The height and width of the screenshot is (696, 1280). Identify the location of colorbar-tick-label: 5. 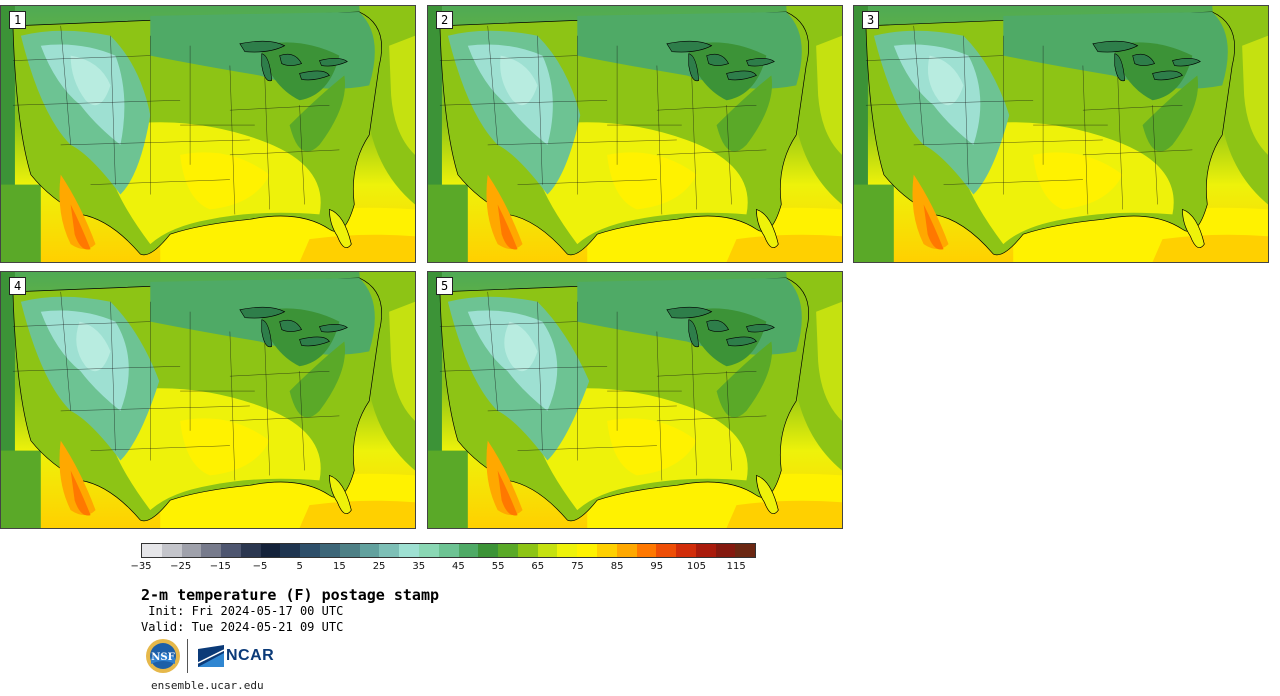
(299, 566).